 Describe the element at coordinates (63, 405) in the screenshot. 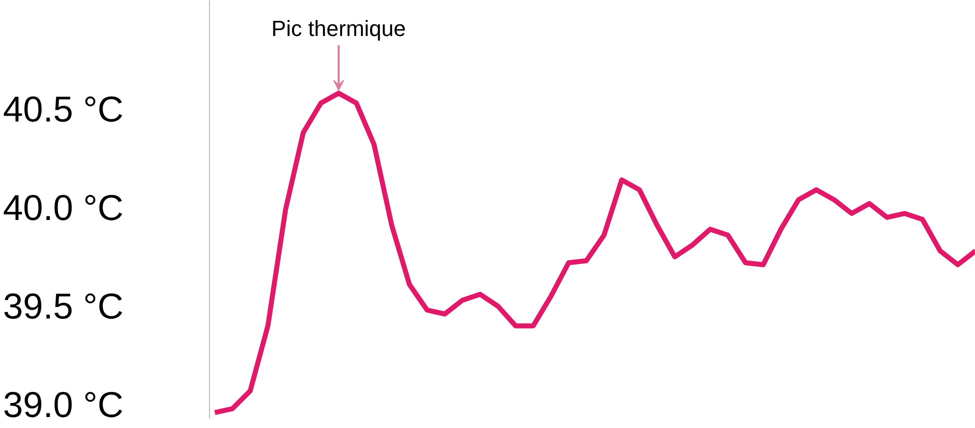

I see `y-tick-label: 39.0 °C` at that location.